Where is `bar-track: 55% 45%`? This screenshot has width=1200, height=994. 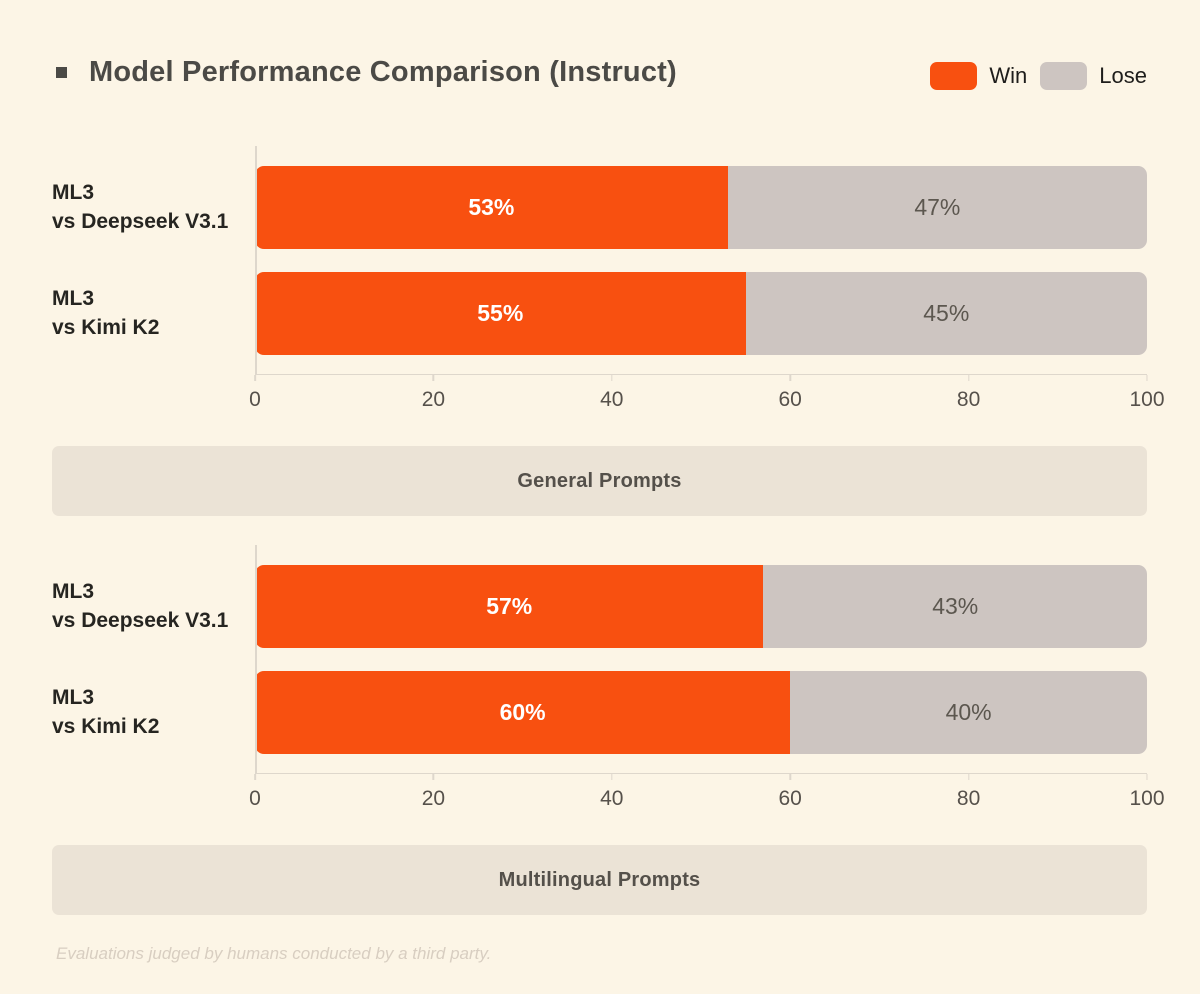
bar-track: 55% 45% is located at coordinates (701, 313).